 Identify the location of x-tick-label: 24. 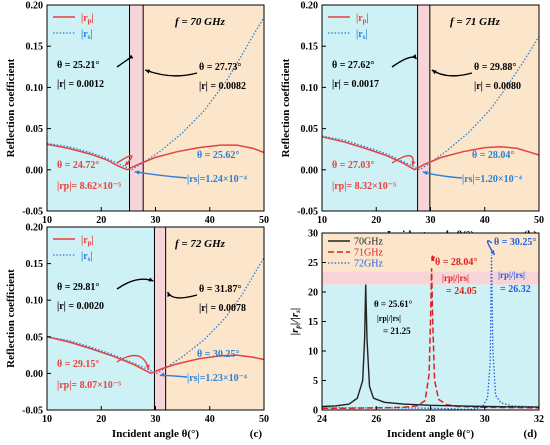
(322, 419).